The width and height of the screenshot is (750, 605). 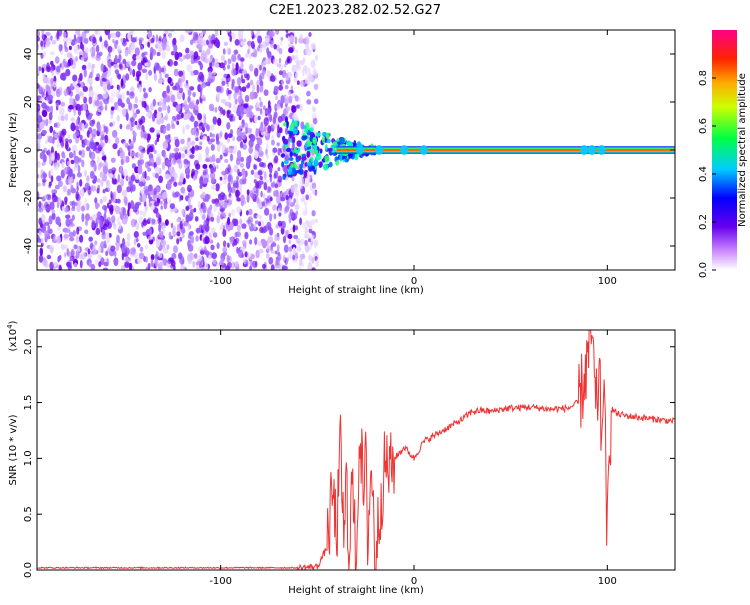 I want to click on bottom-x-tick-label: 0, so click(x=414, y=581).